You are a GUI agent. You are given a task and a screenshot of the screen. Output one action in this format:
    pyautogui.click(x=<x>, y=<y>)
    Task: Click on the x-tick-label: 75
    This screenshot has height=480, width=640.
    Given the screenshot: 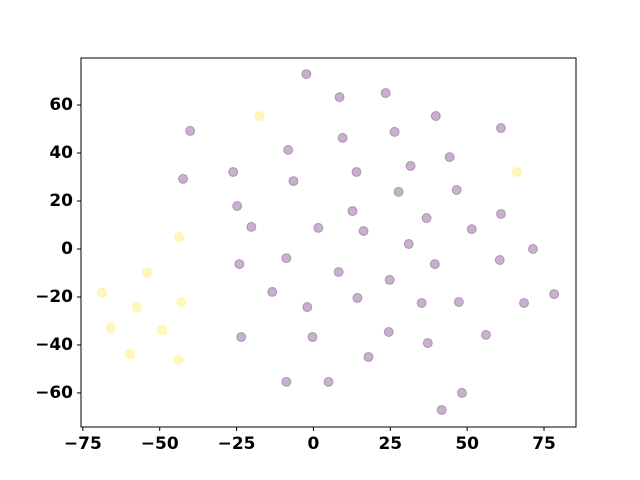 What is the action you would take?
    pyautogui.click(x=544, y=444)
    